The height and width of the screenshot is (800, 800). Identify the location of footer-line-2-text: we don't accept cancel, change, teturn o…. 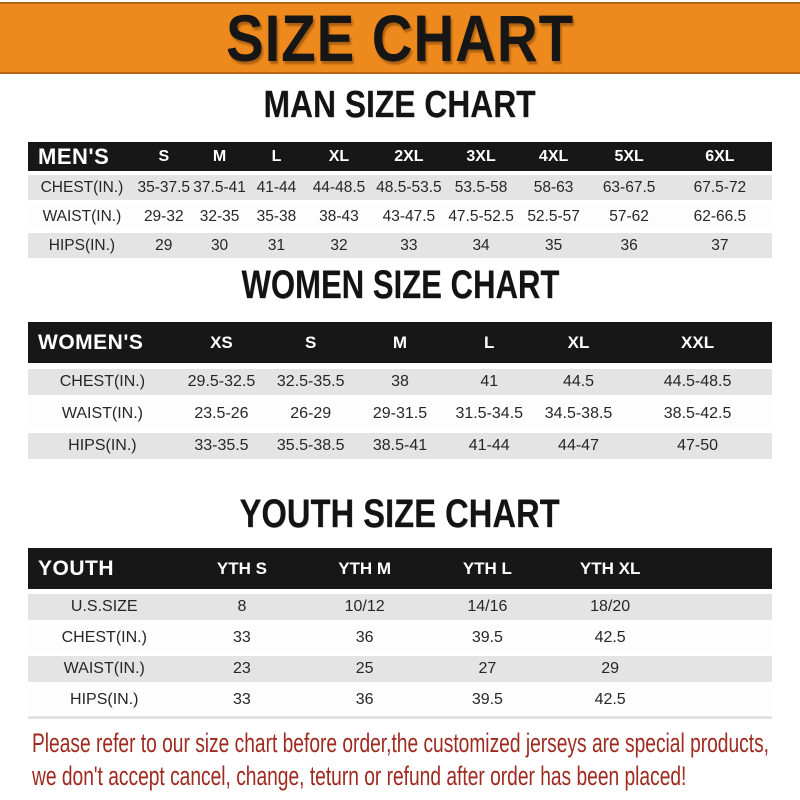
(359, 776).